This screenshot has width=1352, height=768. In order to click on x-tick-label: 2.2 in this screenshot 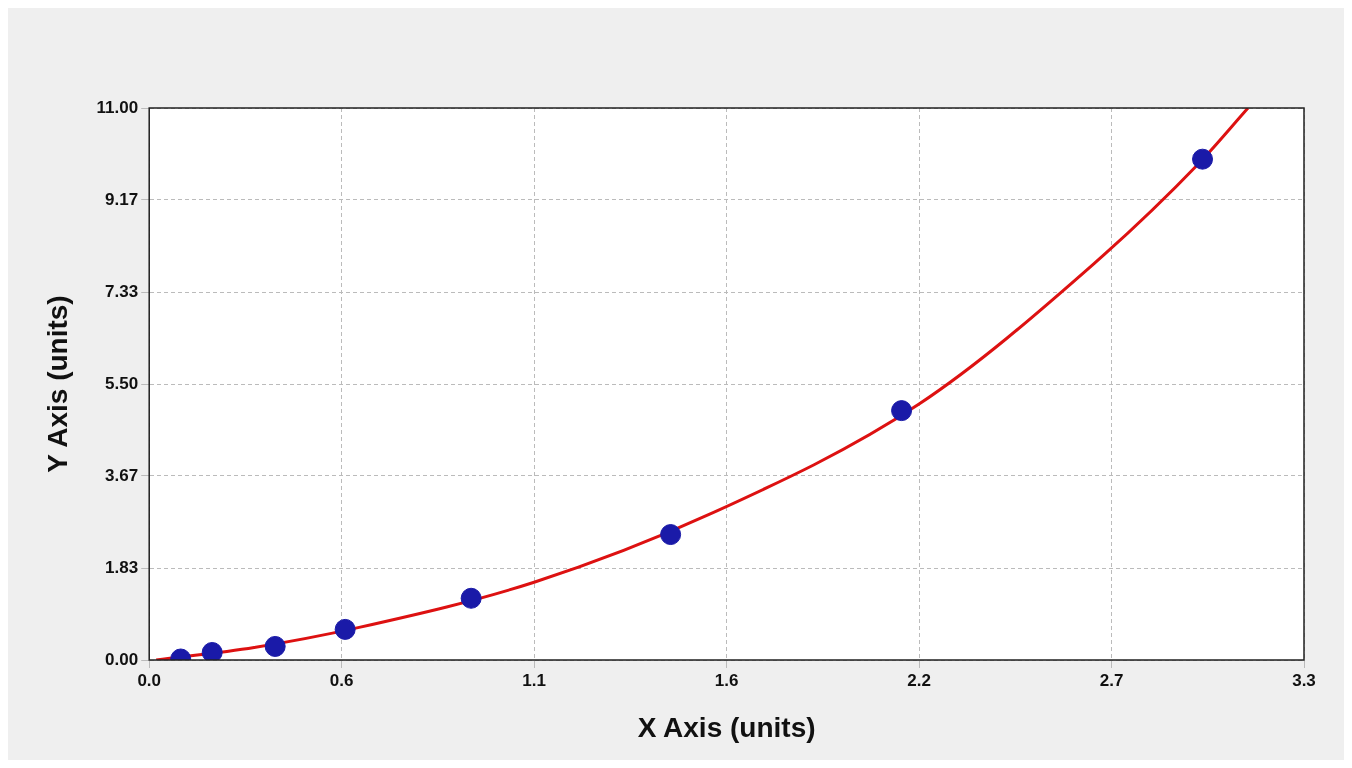, I will do `click(919, 680)`.